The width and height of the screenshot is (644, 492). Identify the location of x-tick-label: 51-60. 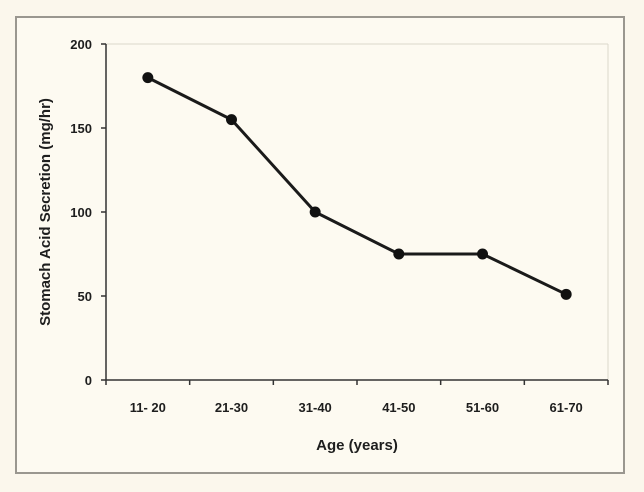
(482, 407).